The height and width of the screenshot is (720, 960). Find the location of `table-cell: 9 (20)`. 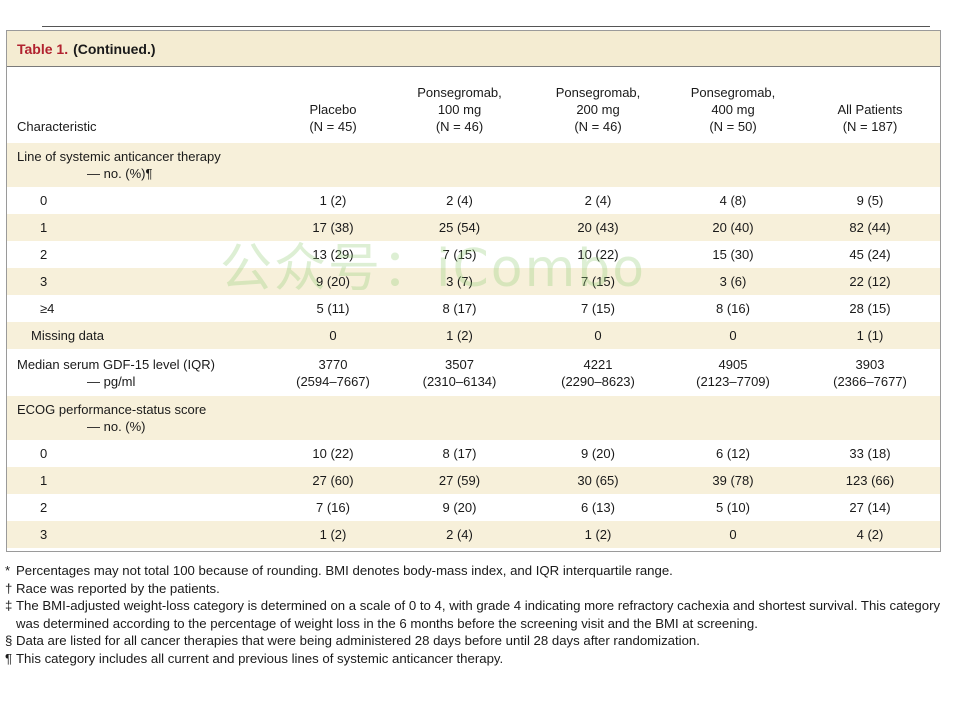

table-cell: 9 (20) is located at coordinates (333, 281).